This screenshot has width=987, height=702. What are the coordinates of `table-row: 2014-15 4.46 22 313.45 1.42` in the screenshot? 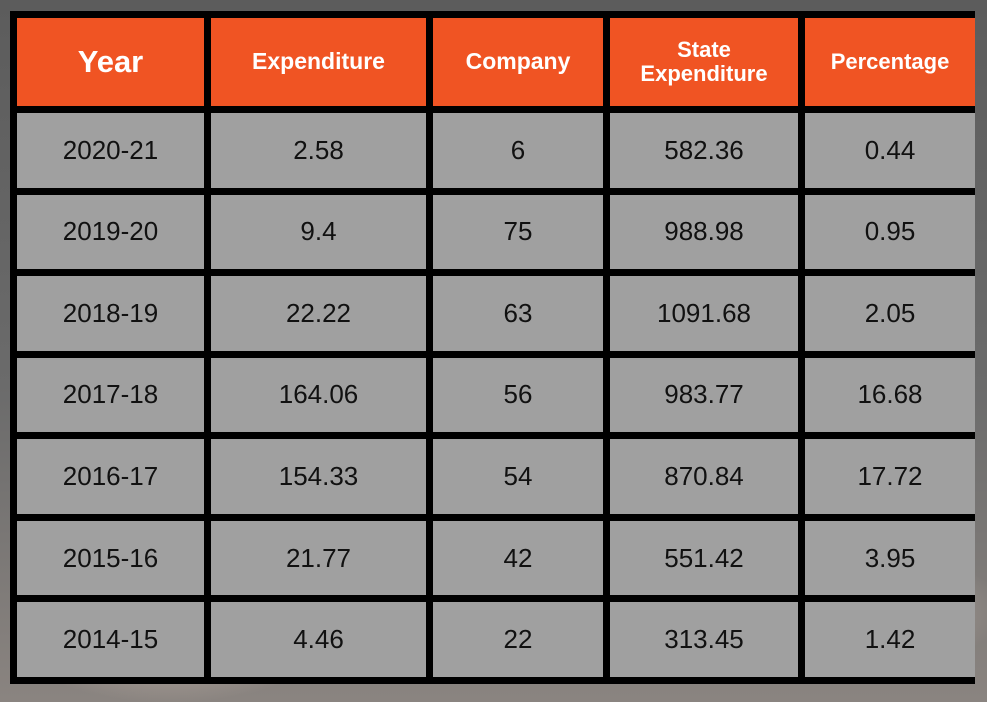 It's located at (496, 639).